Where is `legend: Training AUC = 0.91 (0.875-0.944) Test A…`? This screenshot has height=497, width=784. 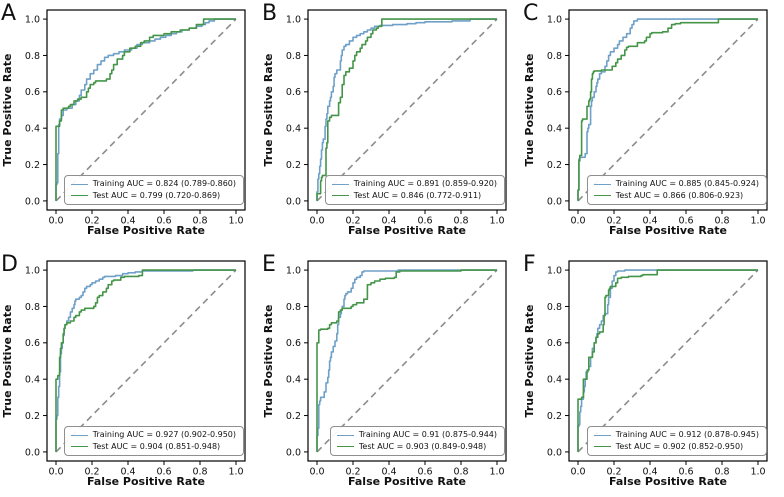
legend: Training AUC = 0.91 (0.875-0.944) Test A… is located at coordinates (417, 441).